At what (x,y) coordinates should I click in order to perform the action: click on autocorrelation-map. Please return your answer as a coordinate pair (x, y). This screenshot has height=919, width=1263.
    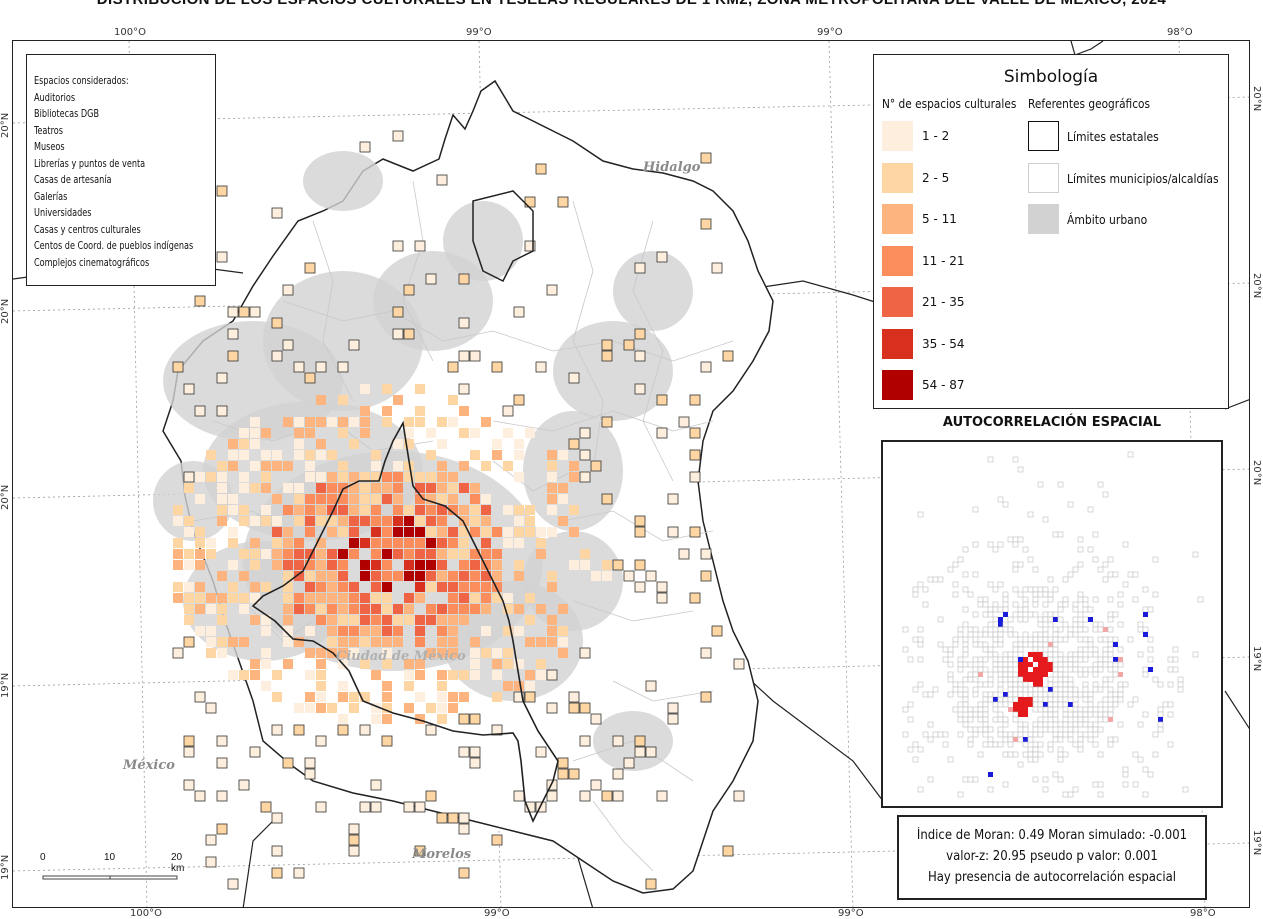
    Looking at the image, I should click on (1052, 624).